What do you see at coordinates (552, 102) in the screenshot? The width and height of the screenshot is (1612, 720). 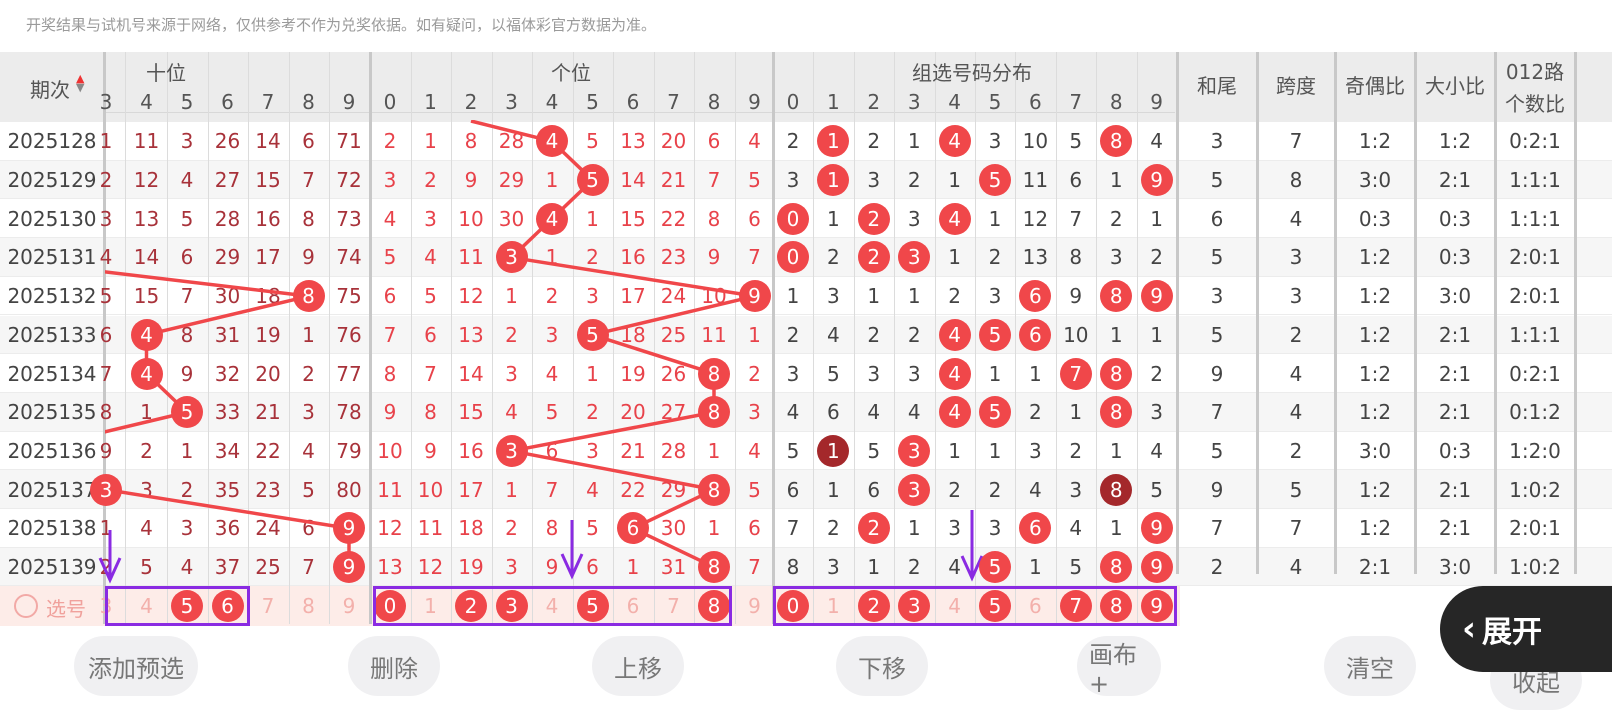 I see `header-units-digit: 4` at bounding box center [552, 102].